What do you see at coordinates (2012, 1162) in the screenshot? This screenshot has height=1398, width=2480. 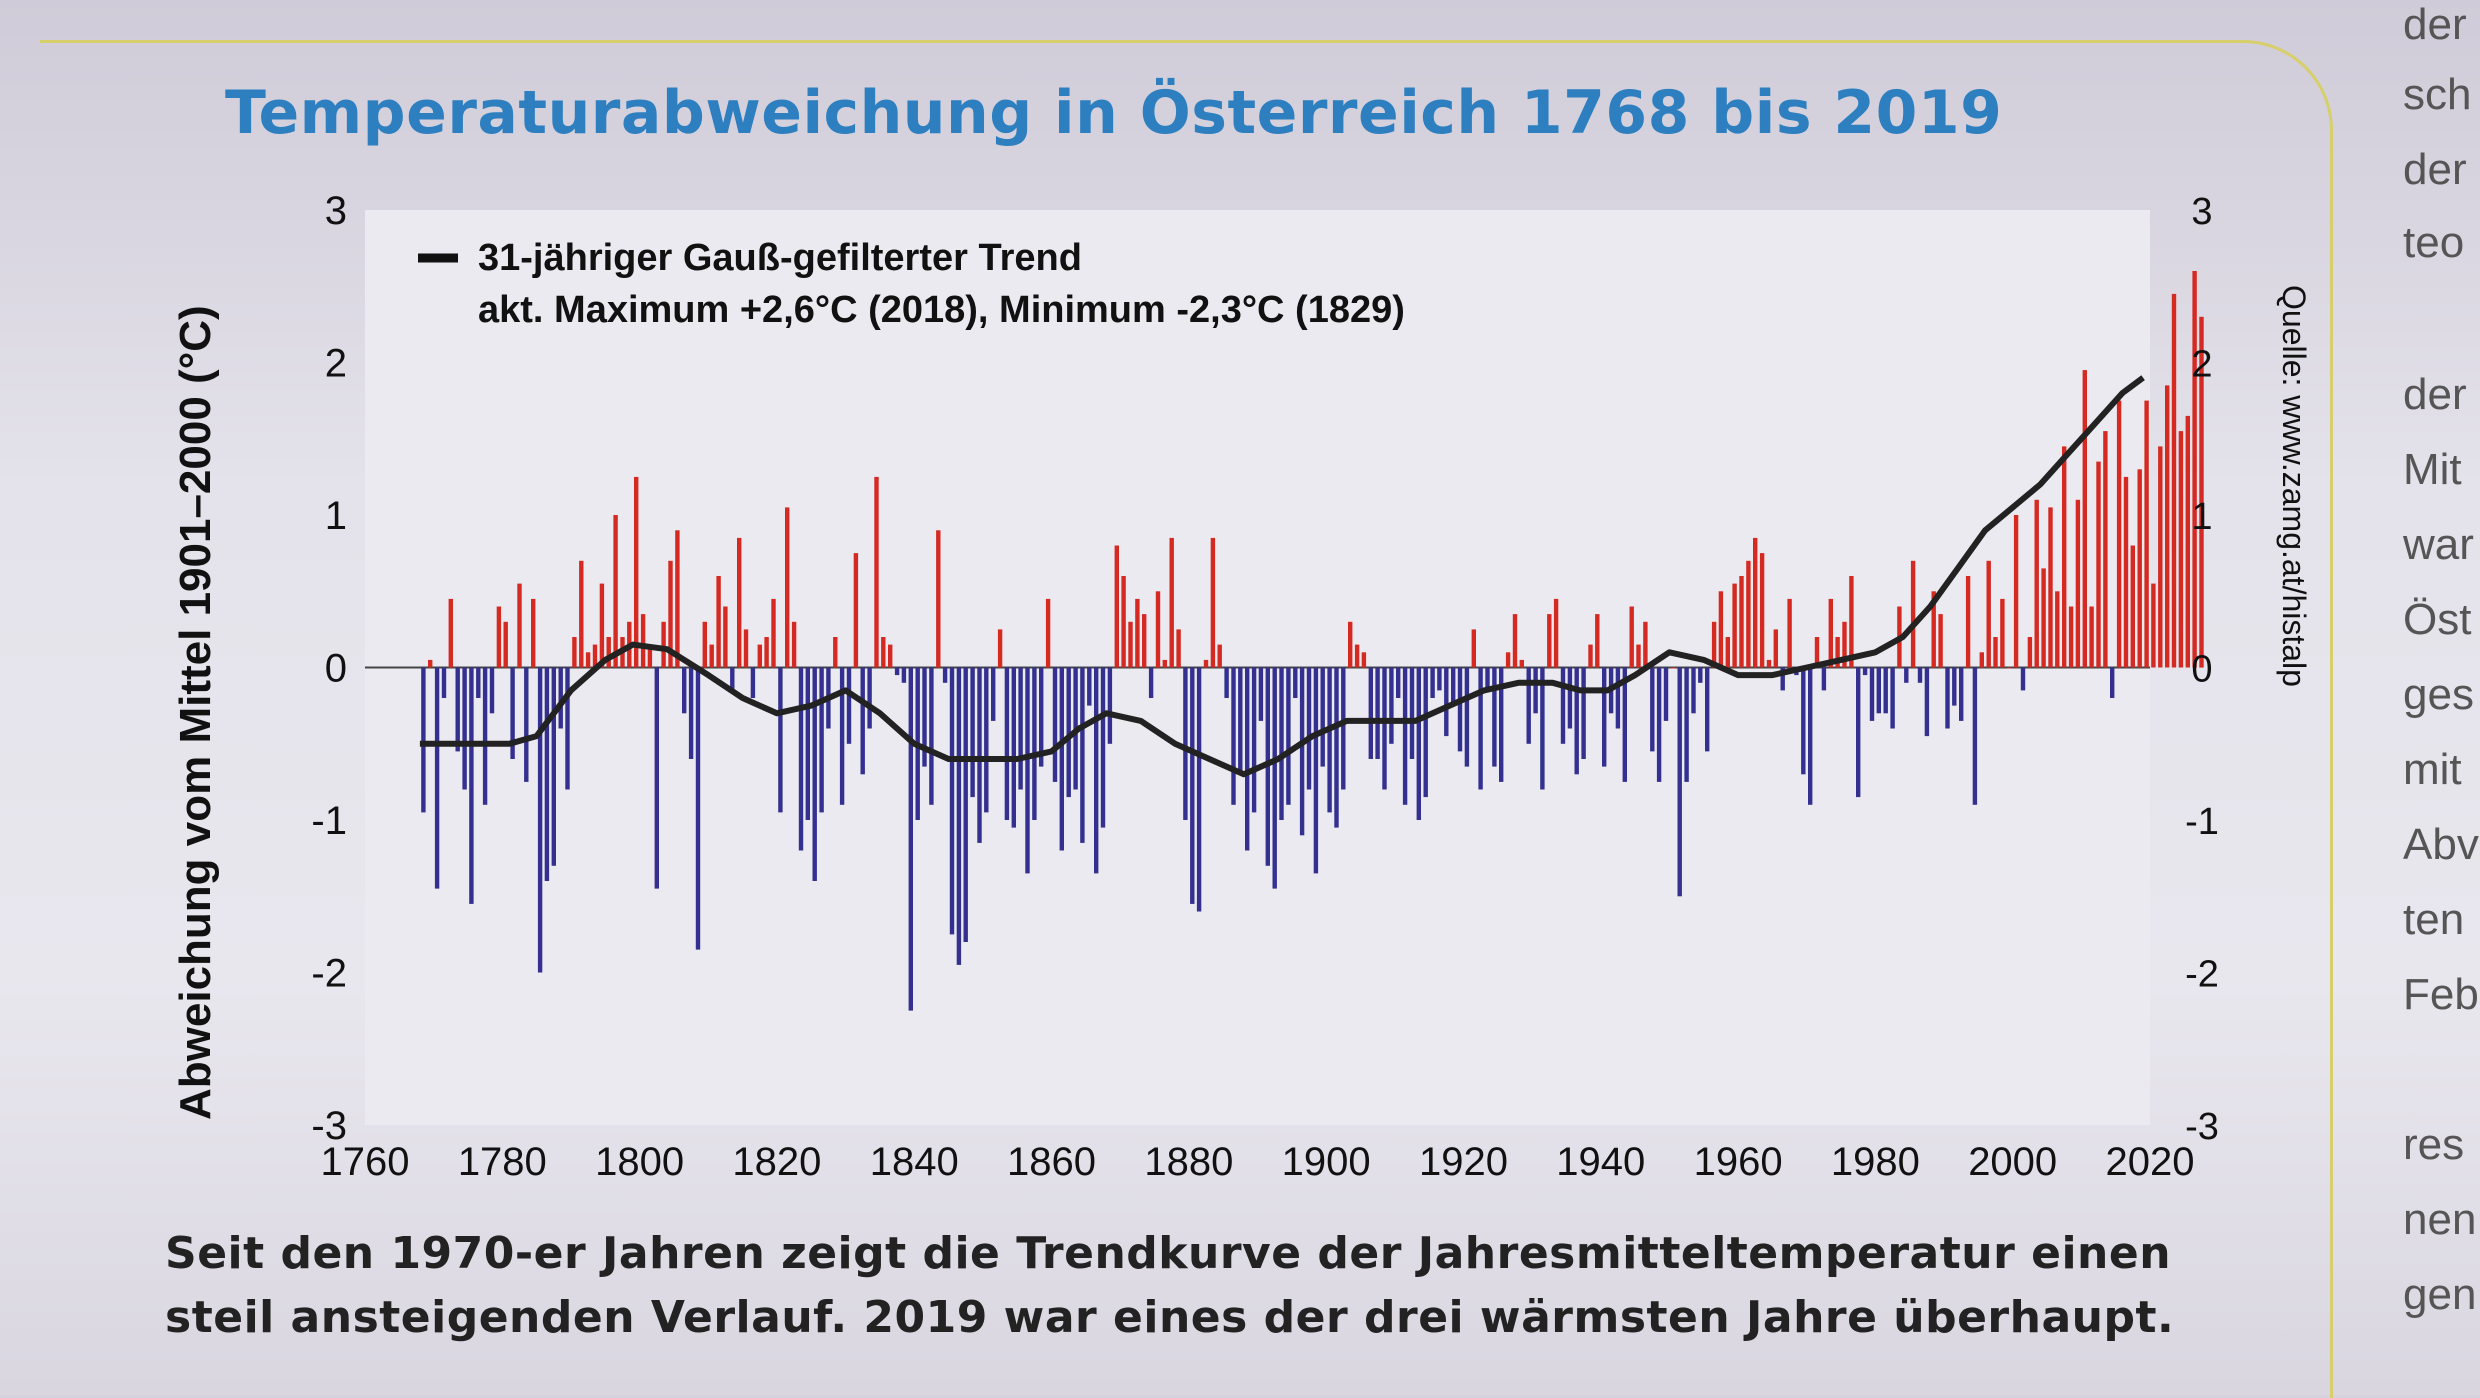 I see `x-tick-2000: 2000` at bounding box center [2012, 1162].